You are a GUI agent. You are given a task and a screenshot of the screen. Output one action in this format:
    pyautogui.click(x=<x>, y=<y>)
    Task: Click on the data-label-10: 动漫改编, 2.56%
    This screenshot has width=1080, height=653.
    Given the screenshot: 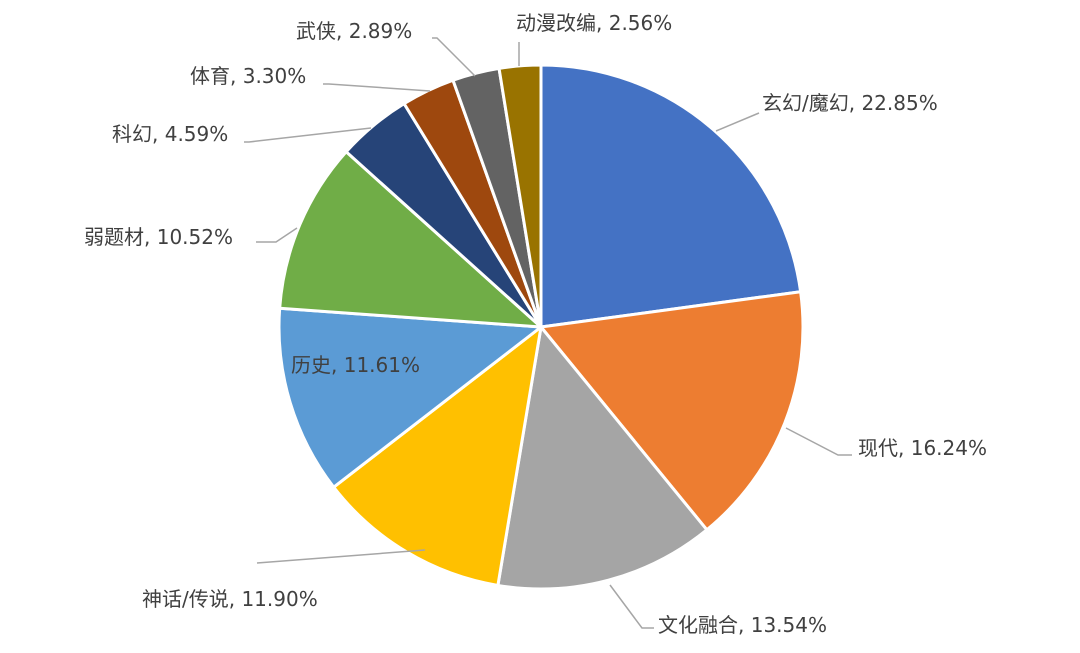 What is the action you would take?
    pyautogui.click(x=594, y=23)
    